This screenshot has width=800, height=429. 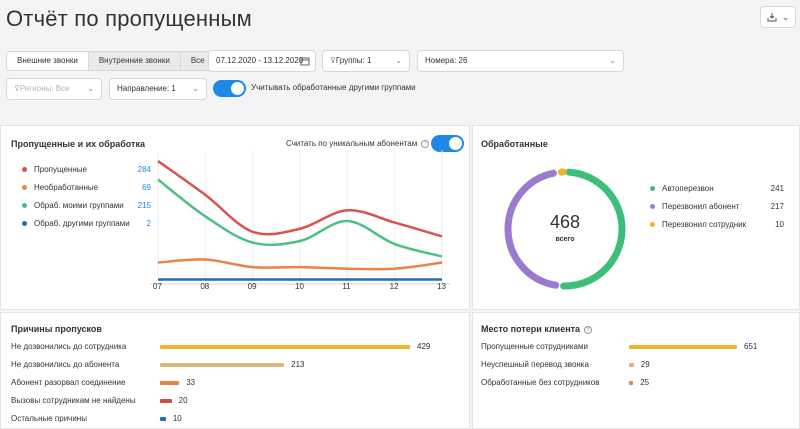 I want to click on legend-value: 284, so click(x=144, y=169).